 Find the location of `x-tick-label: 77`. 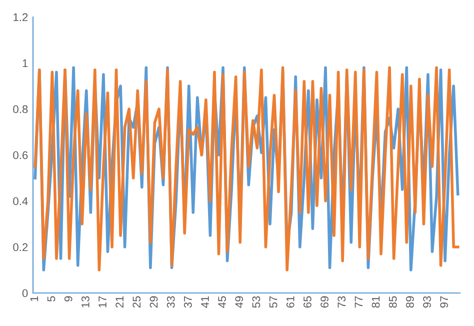

x-tick-label: 77 is located at coordinates (358, 302).